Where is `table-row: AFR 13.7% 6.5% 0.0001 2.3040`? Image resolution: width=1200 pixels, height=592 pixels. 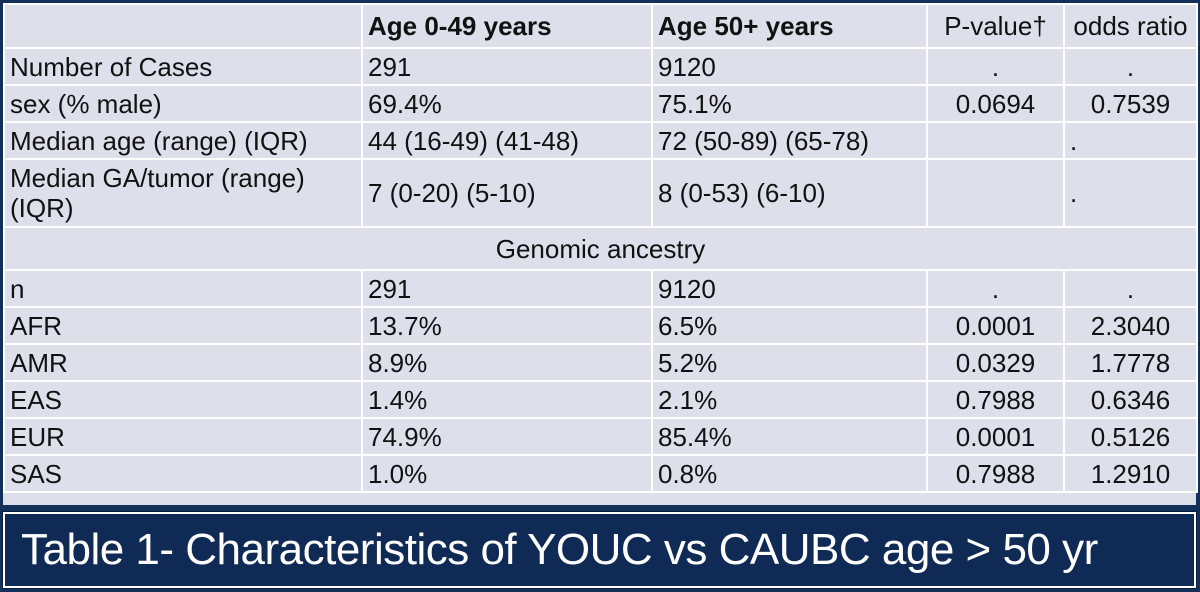
table-row: AFR 13.7% 6.5% 0.0001 2.3040 is located at coordinates (600, 325).